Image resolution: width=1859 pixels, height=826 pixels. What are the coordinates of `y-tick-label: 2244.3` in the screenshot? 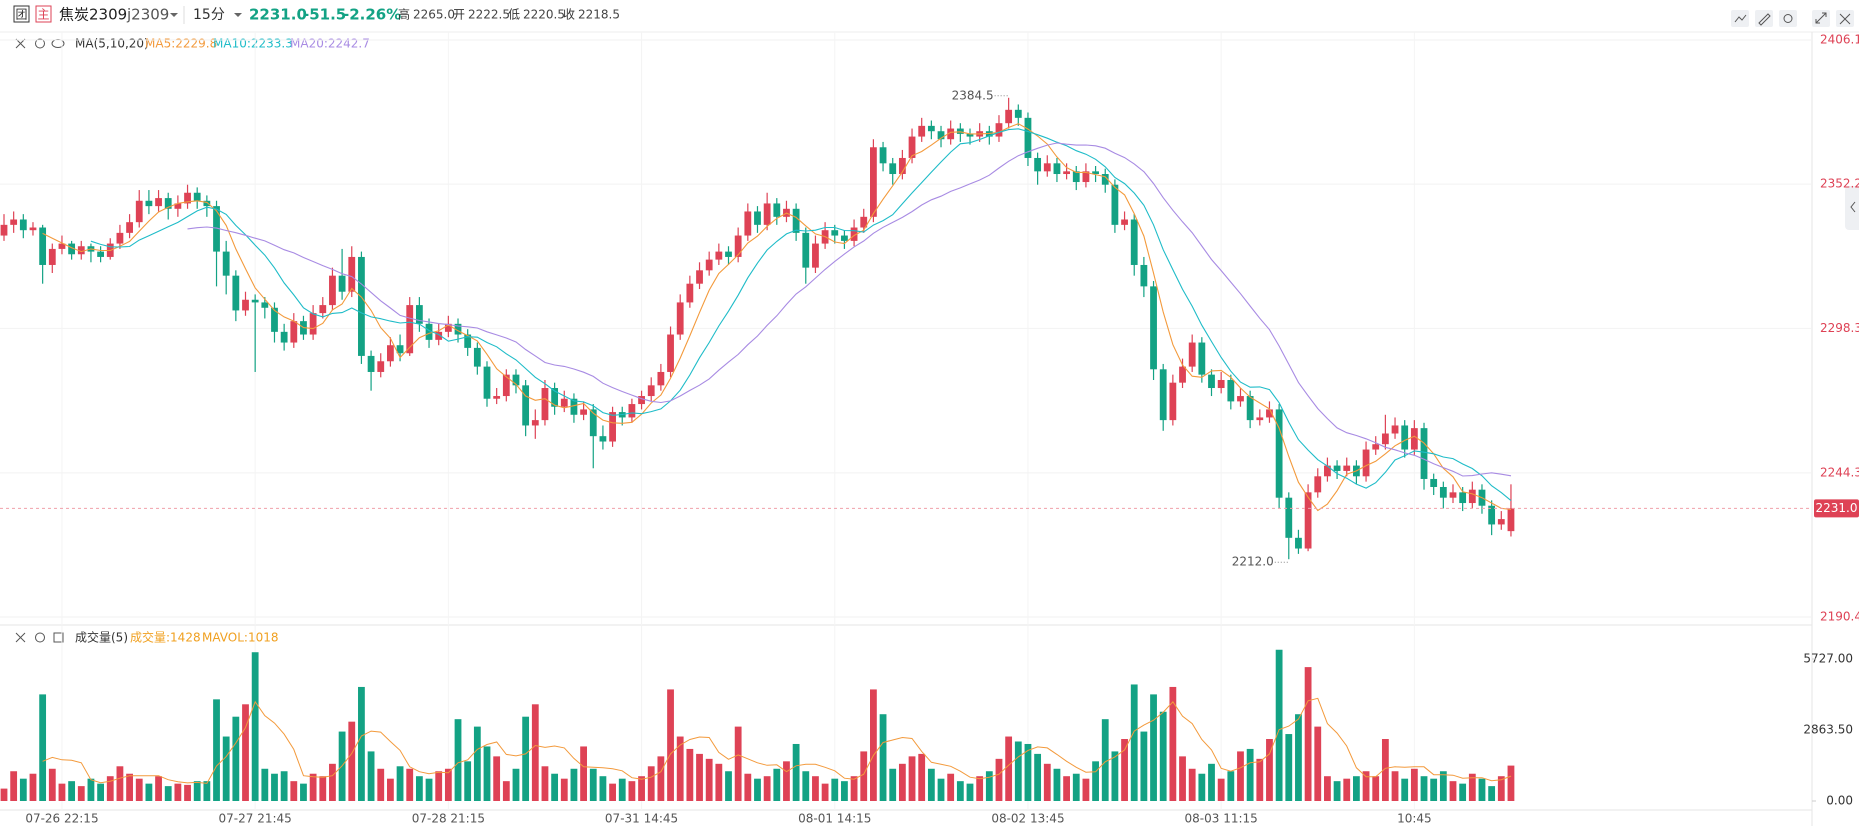 It's located at (1839, 472).